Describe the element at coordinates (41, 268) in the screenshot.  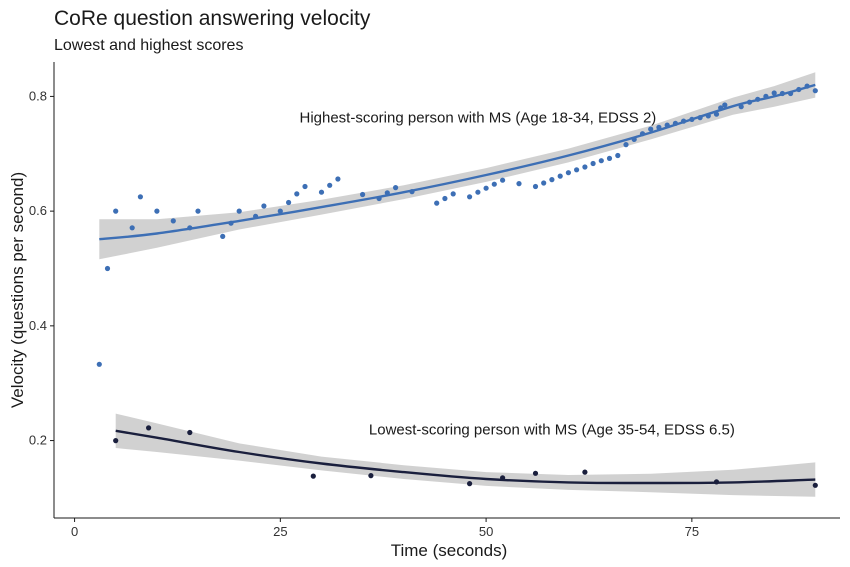
I see `y-axis-ticks: 0.2 0.4 0.6 0.8` at that location.